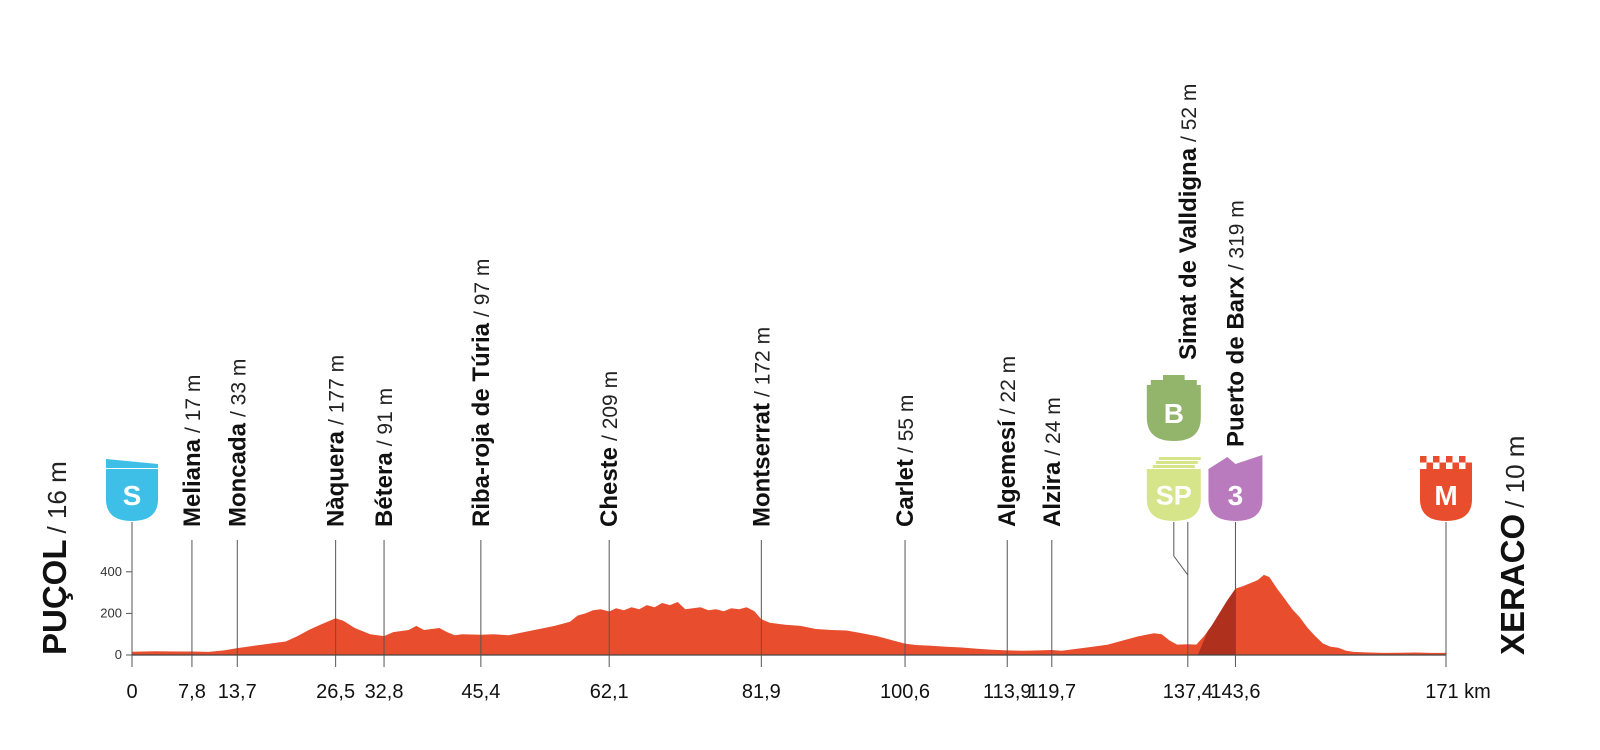 The height and width of the screenshot is (750, 1600). I want to click on badge-label: M, so click(1445, 495).